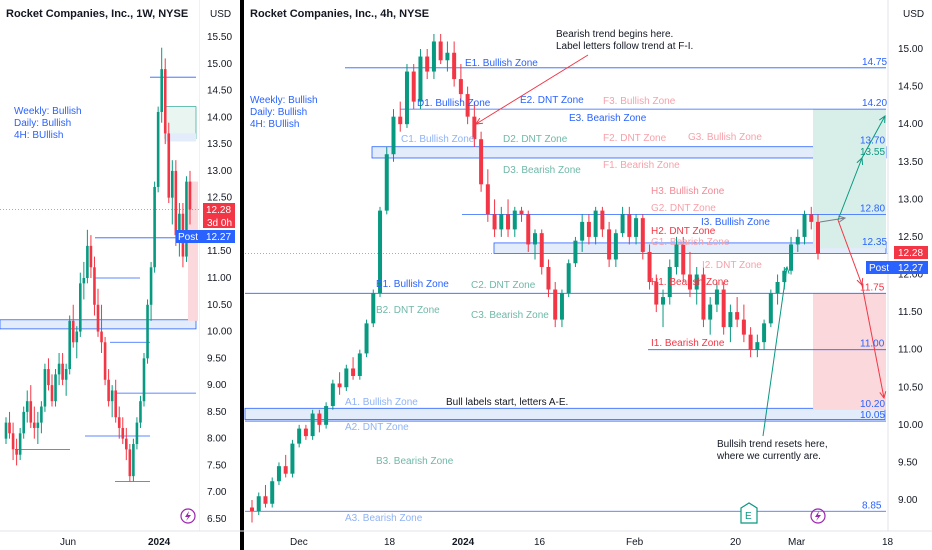  I want to click on weekly-lightning-icon, so click(188, 516).